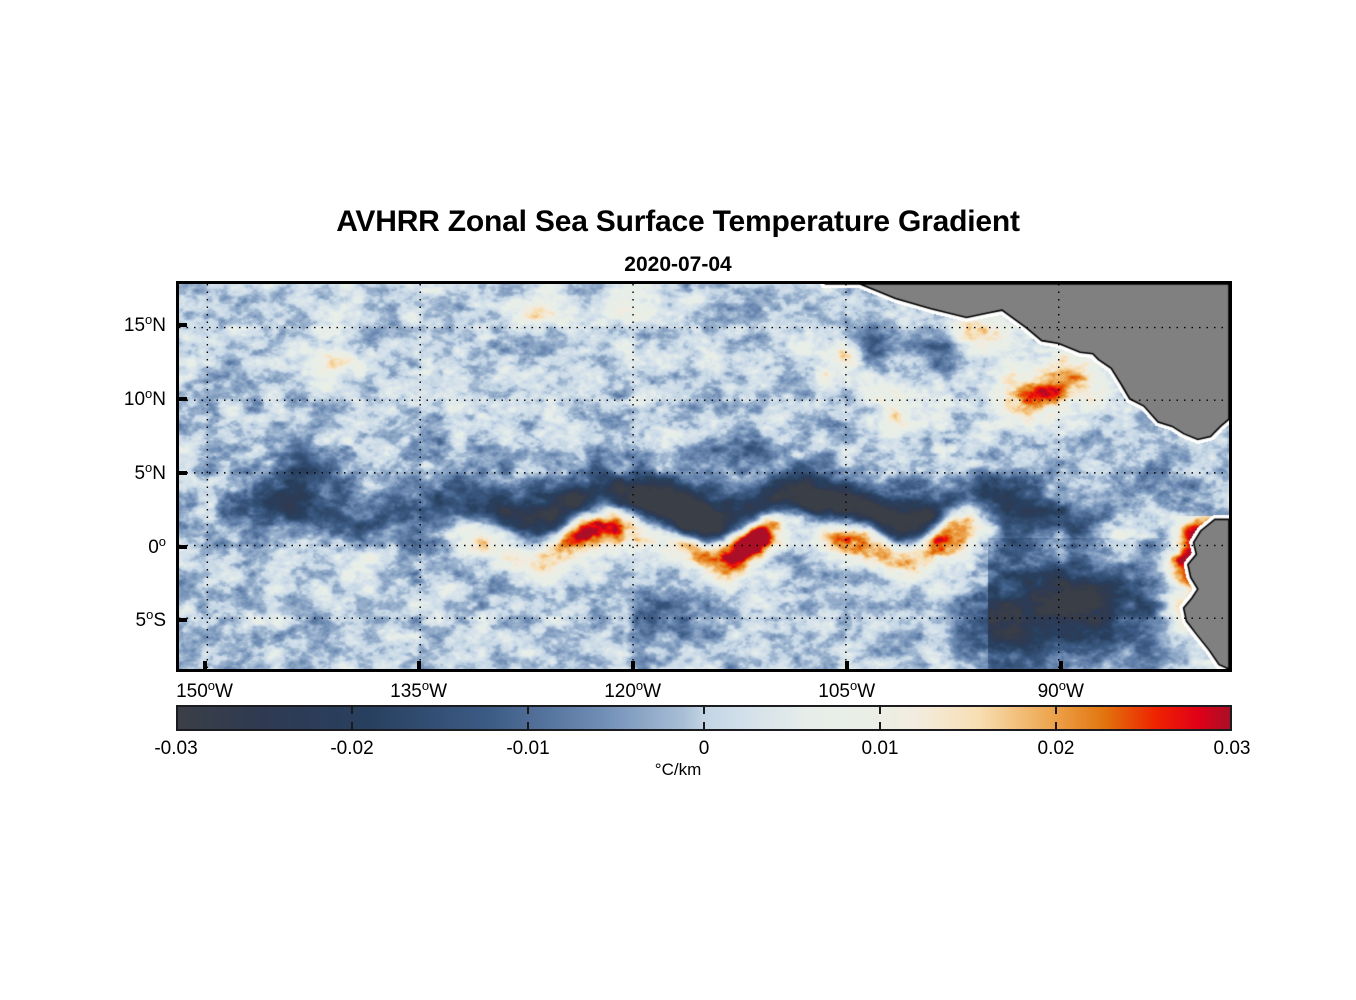 Image resolution: width=1356 pixels, height=1000 pixels. What do you see at coordinates (151, 619) in the screenshot?
I see `y-tick-label: 5oS` at bounding box center [151, 619].